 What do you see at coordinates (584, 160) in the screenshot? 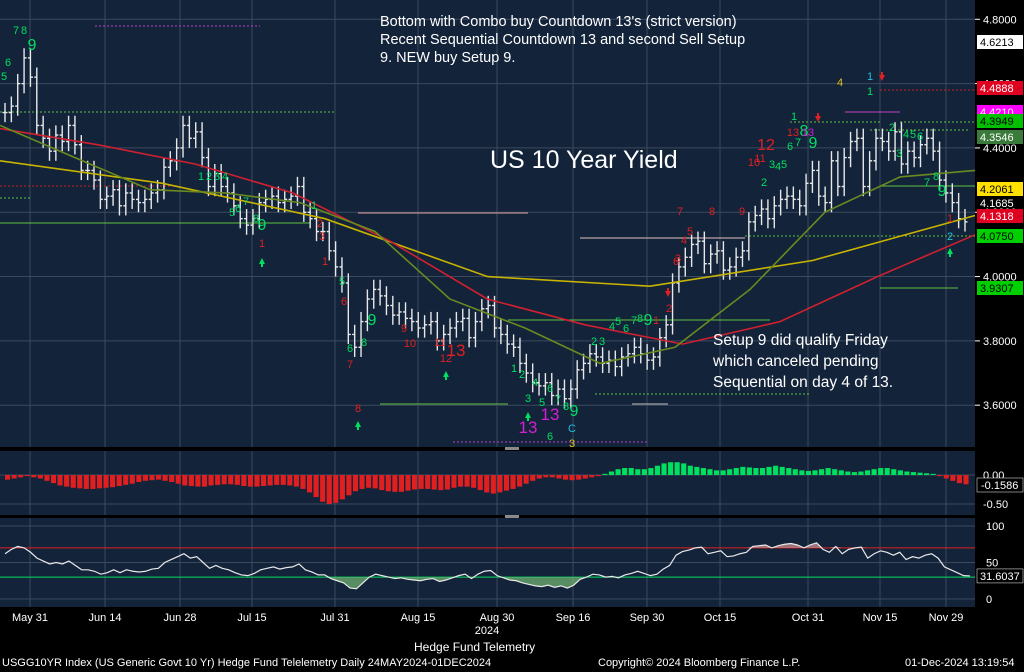
I see `chart-title: US 10 Year Yield` at bounding box center [584, 160].